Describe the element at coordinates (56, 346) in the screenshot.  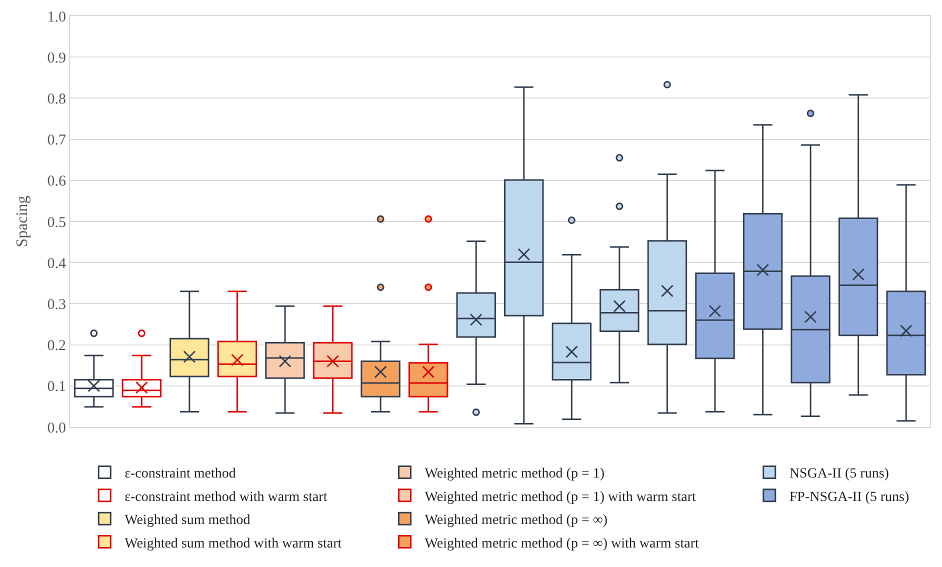
I see `y-tick-label: 0.2` at that location.